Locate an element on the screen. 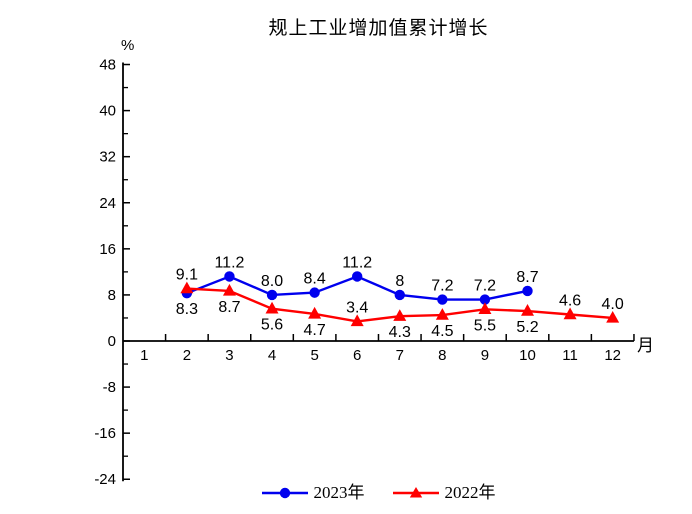 The image size is (692, 514). data-point-label: 8.0 is located at coordinates (272, 281).